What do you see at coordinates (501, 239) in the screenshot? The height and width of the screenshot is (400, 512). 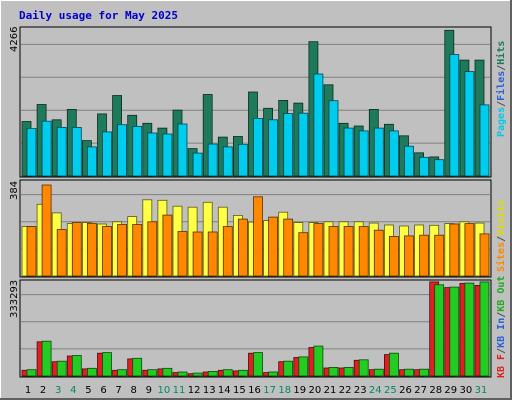 I see `visits-legend-part-1: /` at bounding box center [501, 239].